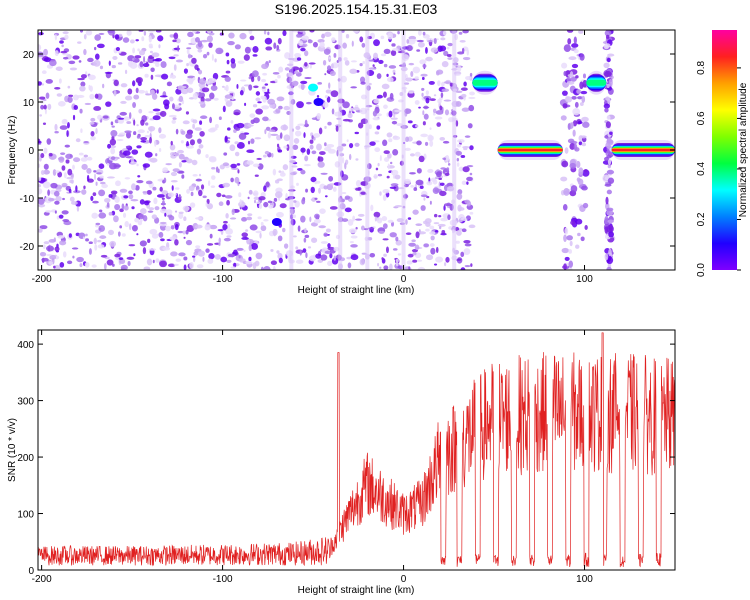 The width and height of the screenshot is (750, 600). What do you see at coordinates (356, 590) in the screenshot?
I see `snr-x-label: Height of straight line (km)` at bounding box center [356, 590].